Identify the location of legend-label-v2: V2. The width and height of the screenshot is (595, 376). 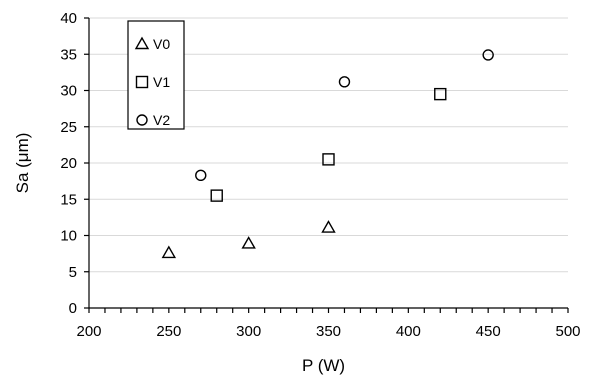
(161, 120).